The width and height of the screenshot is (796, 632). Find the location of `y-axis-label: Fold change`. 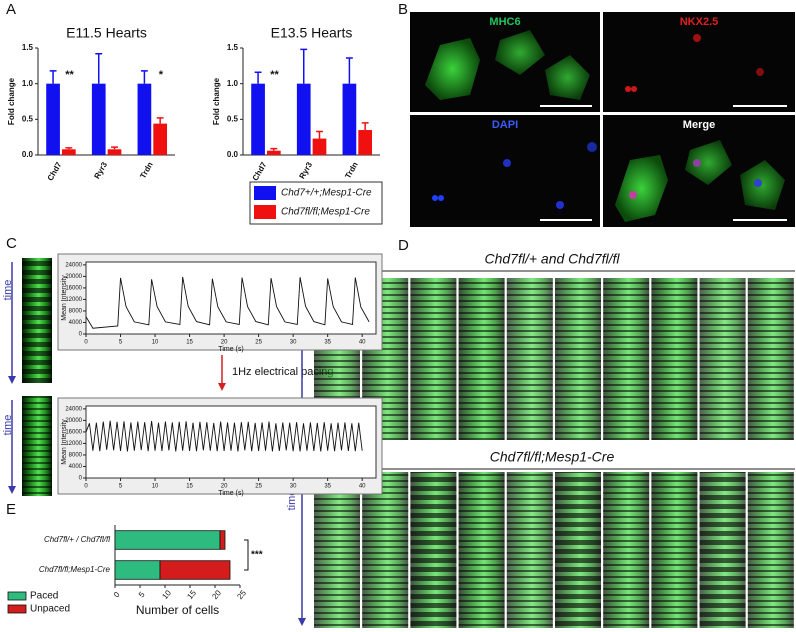

y-axis-label: Fold change is located at coordinates (11, 101).